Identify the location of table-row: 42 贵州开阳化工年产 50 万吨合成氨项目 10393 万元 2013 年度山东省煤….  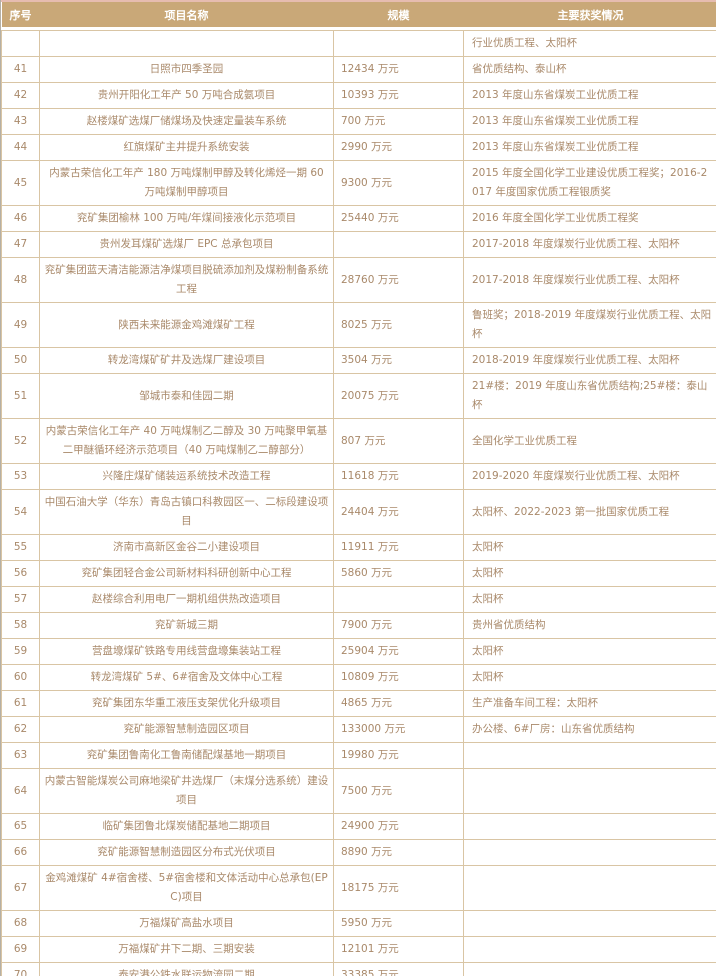
(358, 95).